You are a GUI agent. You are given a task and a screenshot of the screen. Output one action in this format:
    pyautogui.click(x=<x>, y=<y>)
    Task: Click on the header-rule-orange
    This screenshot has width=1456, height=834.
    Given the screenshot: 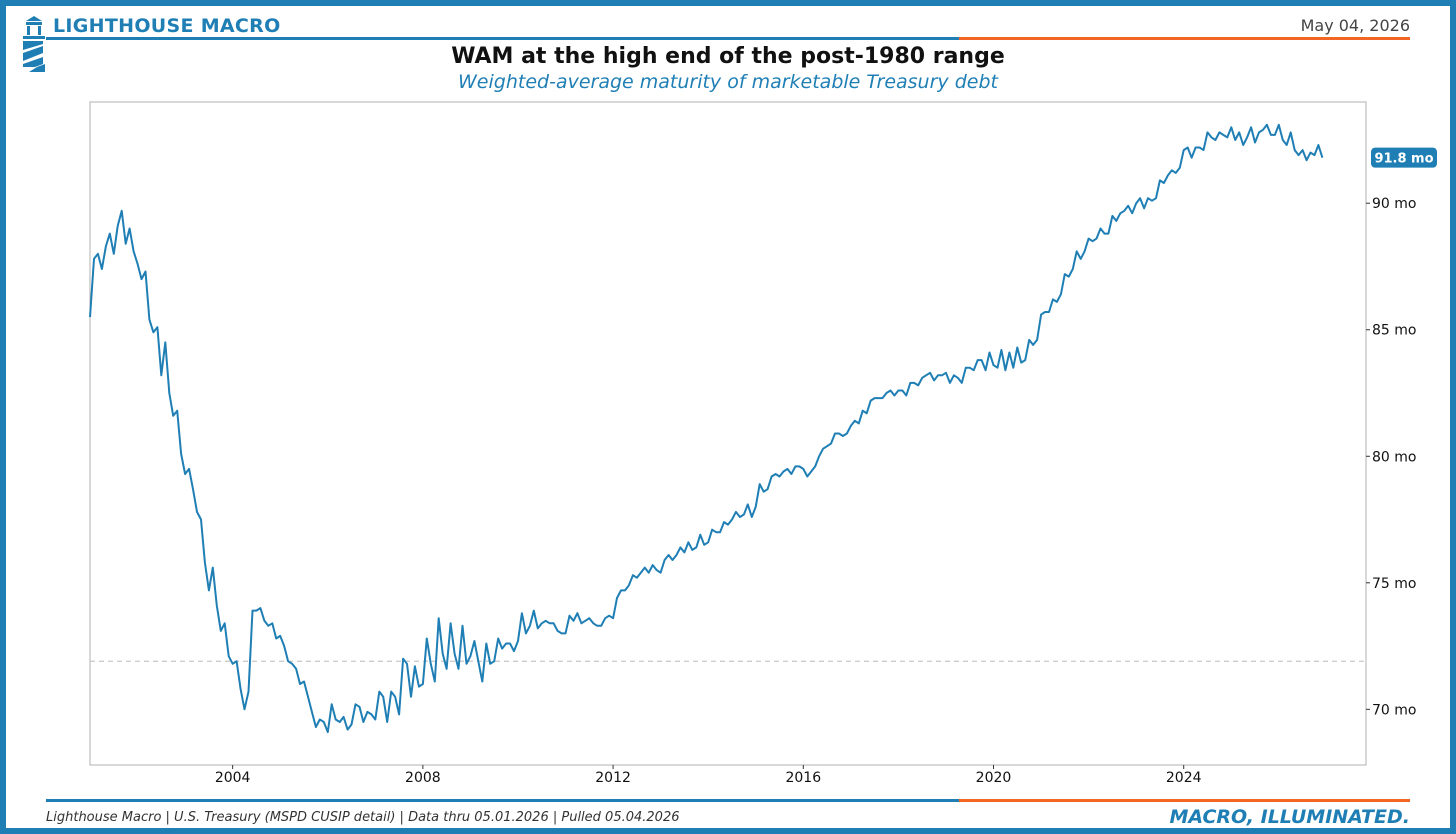 What is the action you would take?
    pyautogui.click(x=1184, y=38)
    